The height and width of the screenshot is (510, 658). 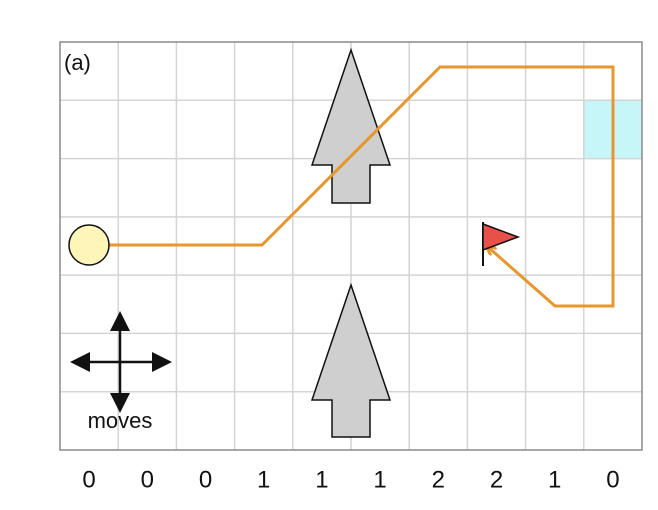 I want to click on moves-icon, so click(x=121, y=362).